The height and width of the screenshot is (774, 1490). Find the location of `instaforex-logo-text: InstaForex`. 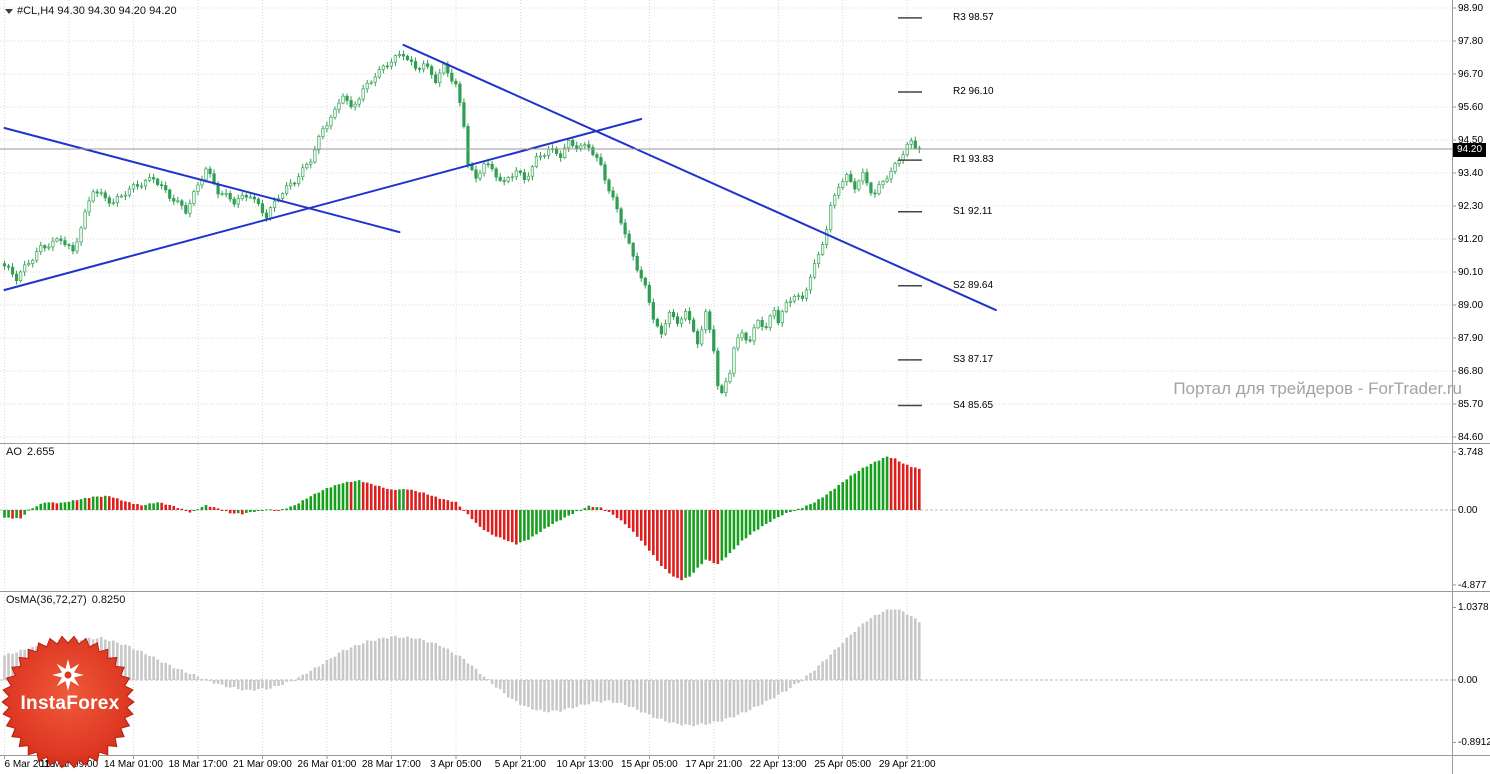

instaforex-logo-text: InstaForex is located at coordinates (70, 703).